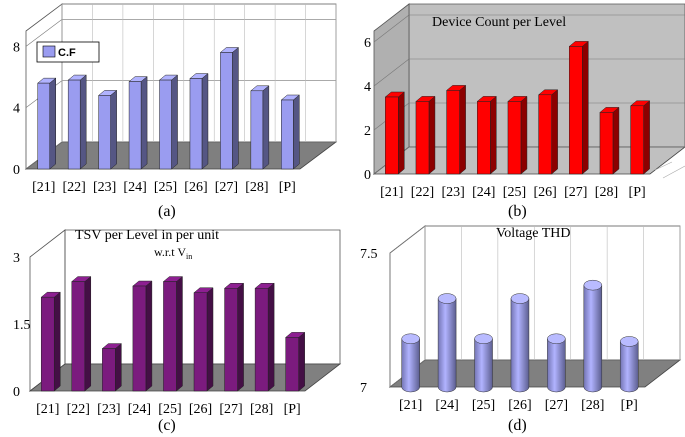 This screenshot has width=685, height=437. Describe the element at coordinates (195, 187) in the screenshot. I see `panel-a-xtick-label: [26]` at that location.